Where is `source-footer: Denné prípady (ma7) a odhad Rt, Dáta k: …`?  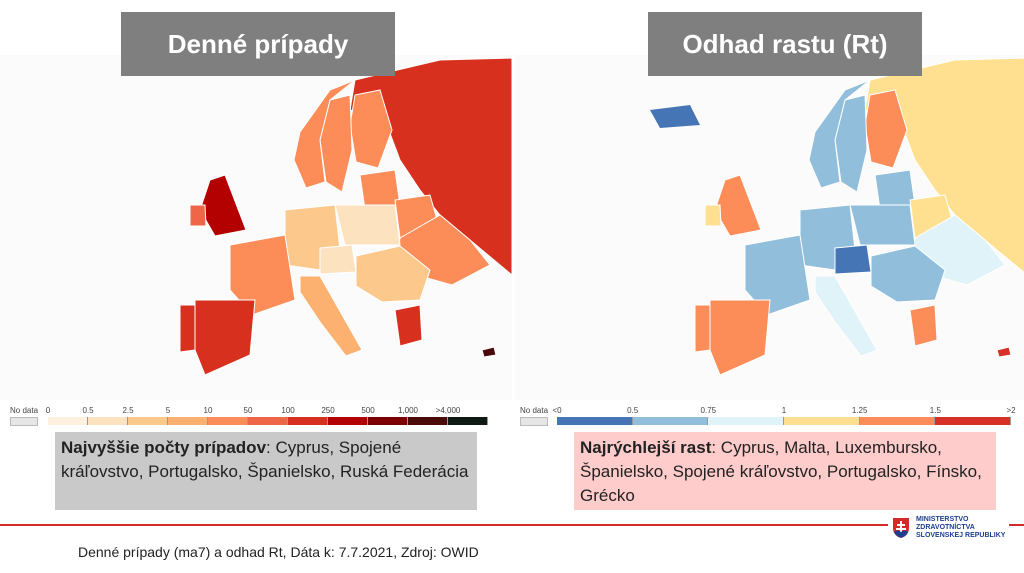 source-footer: Denné prípady (ma7) a odhad Rt, Dáta k: … is located at coordinates (278, 552).